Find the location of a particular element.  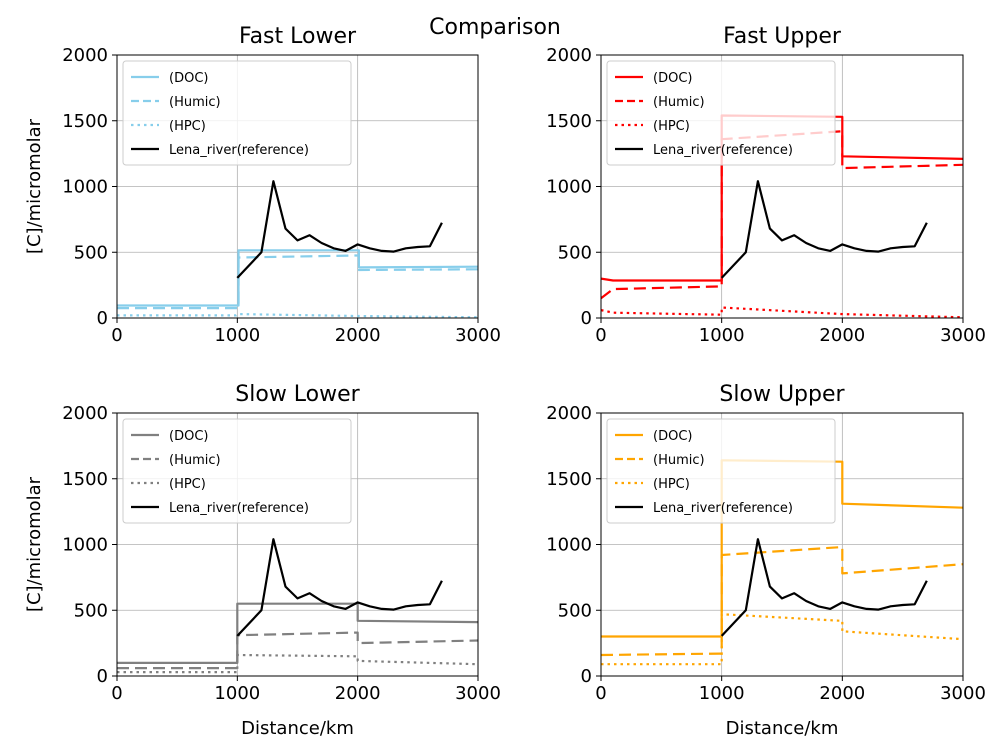

chart-title: Fast Lower is located at coordinates (298, 36).